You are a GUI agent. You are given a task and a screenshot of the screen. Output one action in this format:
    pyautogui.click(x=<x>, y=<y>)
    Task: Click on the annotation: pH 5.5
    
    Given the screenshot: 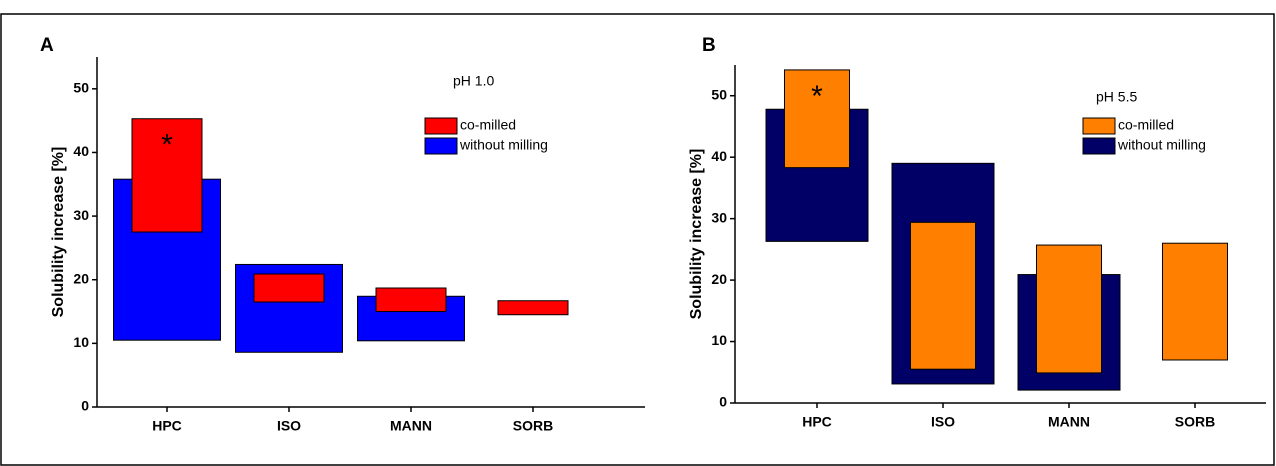 What is the action you would take?
    pyautogui.click(x=1116, y=97)
    